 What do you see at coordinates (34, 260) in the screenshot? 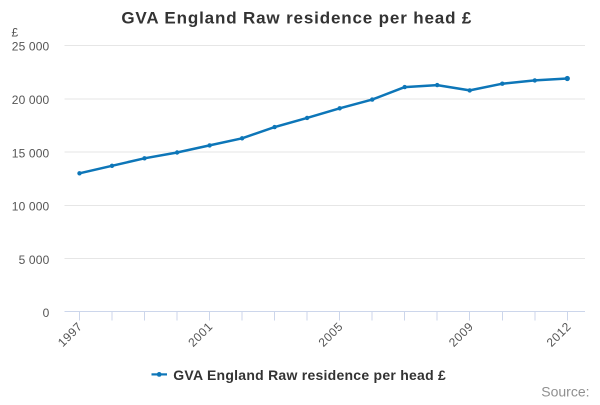
I see `svg-text: 5 000` at bounding box center [34, 260].